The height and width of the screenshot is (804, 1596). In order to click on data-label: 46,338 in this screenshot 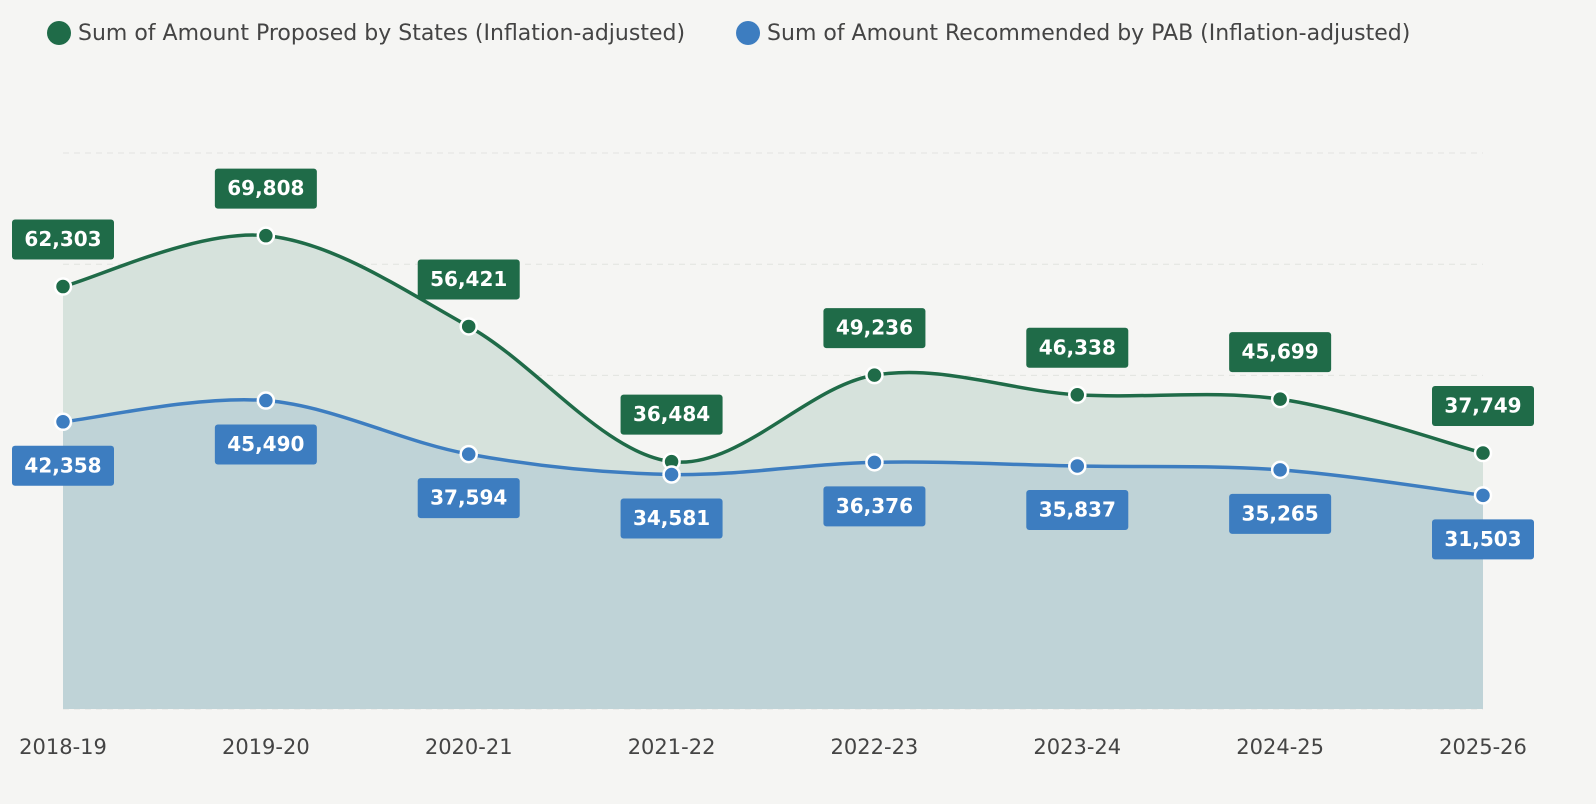, I will do `click(1077, 347)`.